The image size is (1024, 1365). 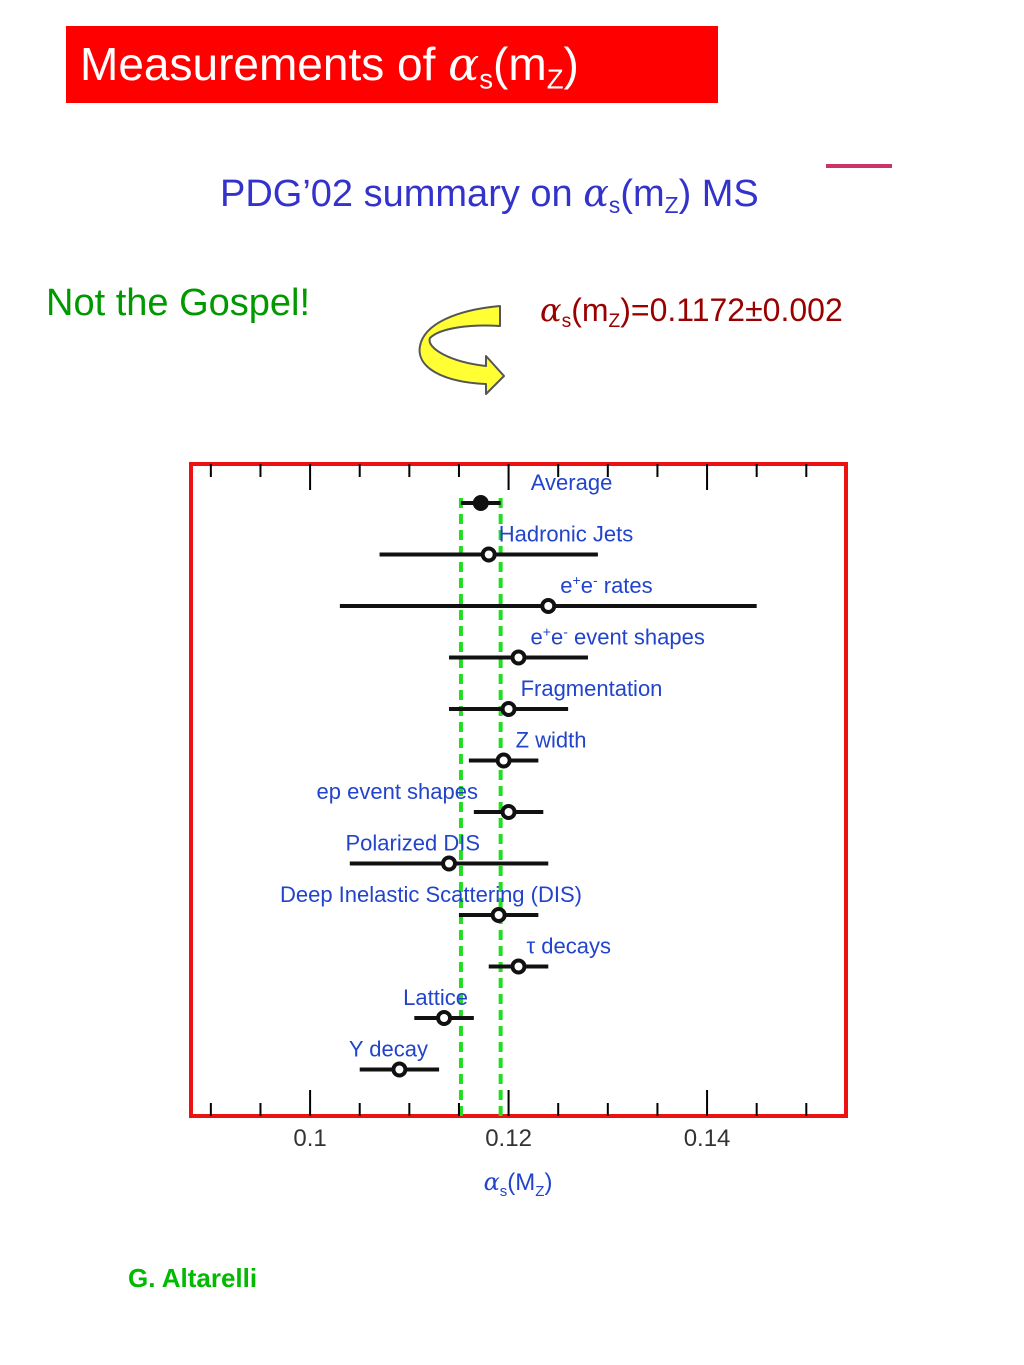 I want to click on measurement-label: τ decays, so click(x=569, y=946).